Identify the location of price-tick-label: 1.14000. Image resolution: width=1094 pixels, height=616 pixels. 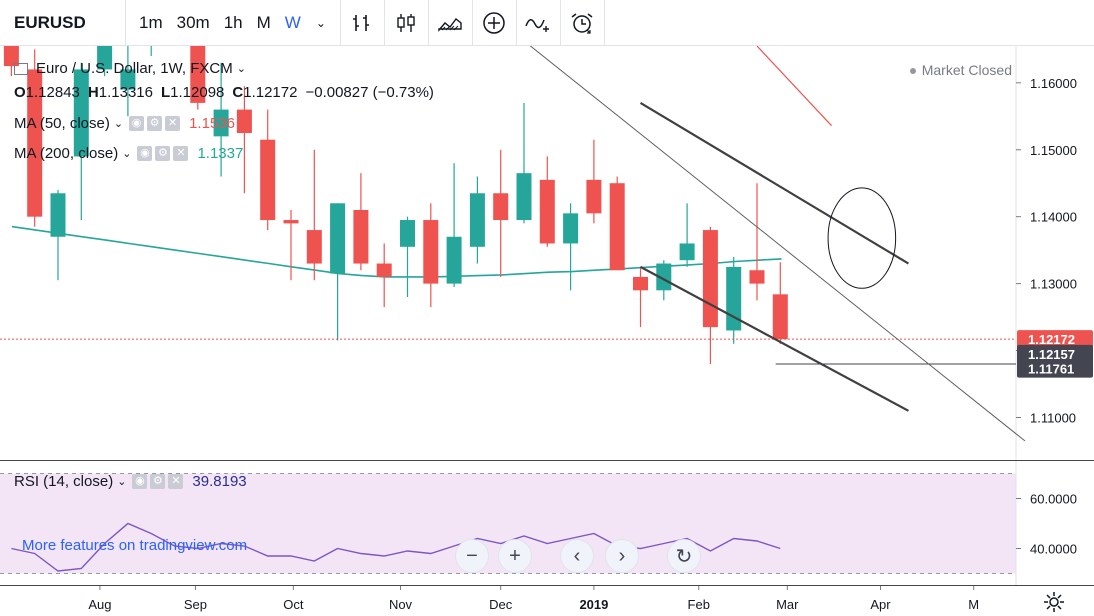
(1053, 217).